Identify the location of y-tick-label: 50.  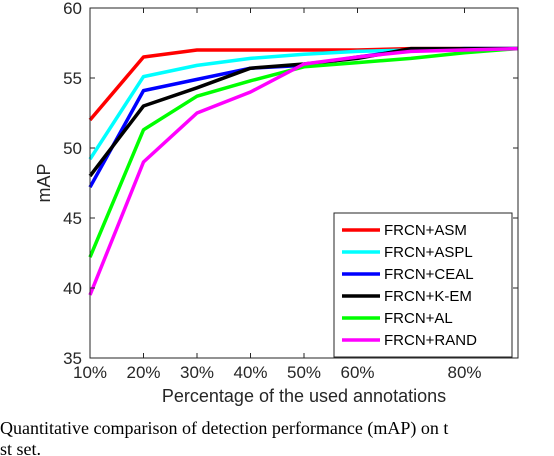
(72, 148).